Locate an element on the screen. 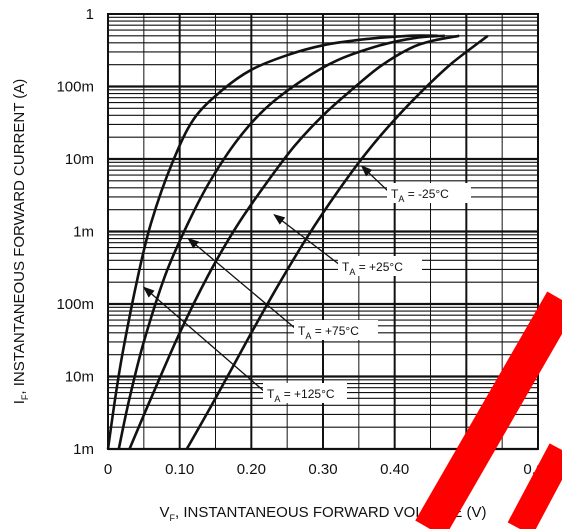 The image size is (562, 529). y-axis-title: IF, INSTANTANEOUS FORWARD CURRENT (A) is located at coordinates (20, 242).